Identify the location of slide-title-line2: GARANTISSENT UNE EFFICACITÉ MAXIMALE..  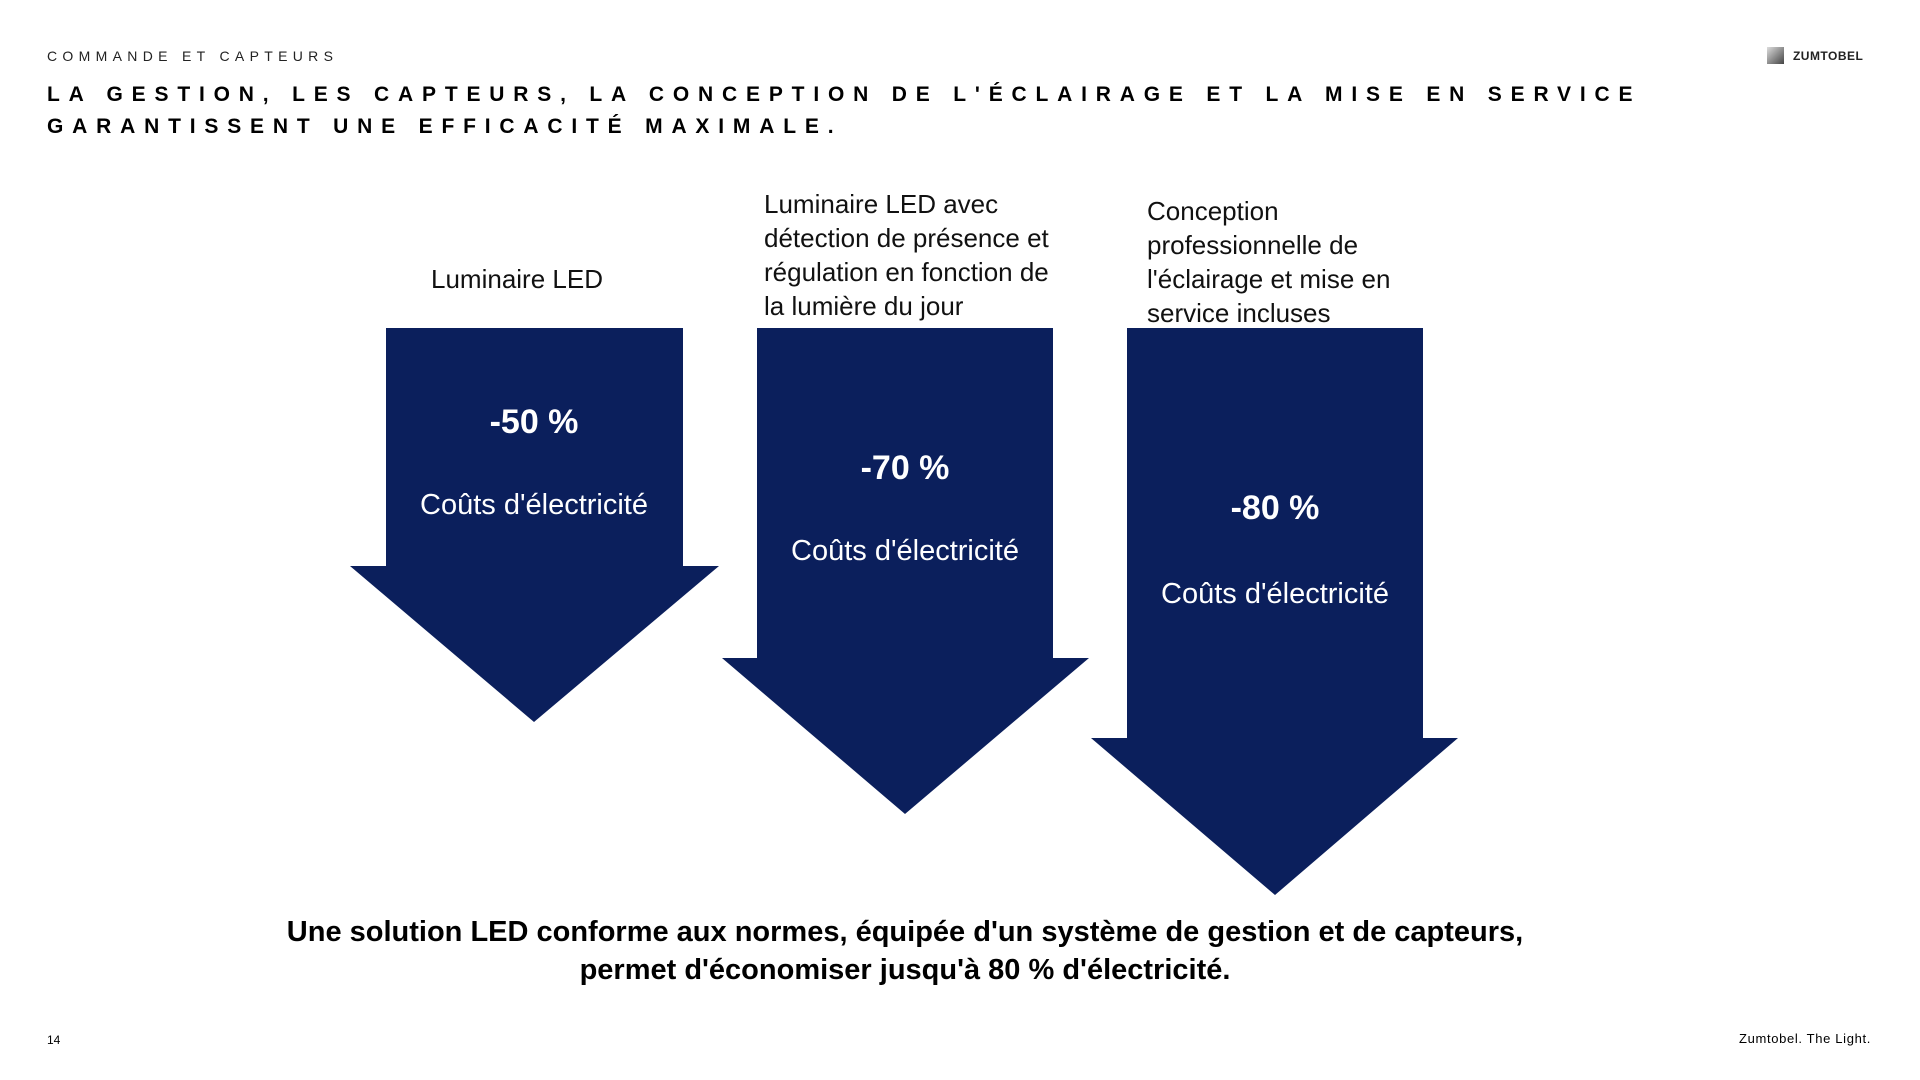
(445, 126).